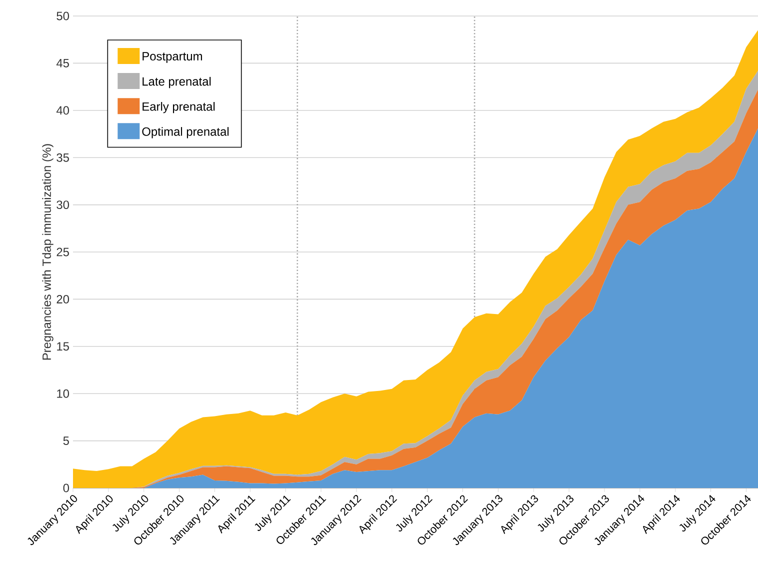 The width and height of the screenshot is (758, 576). Describe the element at coordinates (62, 252) in the screenshot. I see `y-tick-label: 25` at that location.